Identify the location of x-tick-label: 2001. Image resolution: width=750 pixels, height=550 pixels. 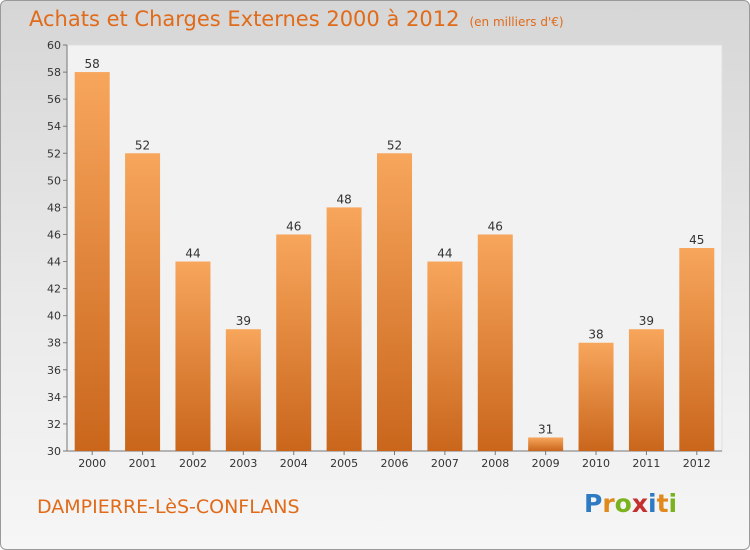
(143, 463).